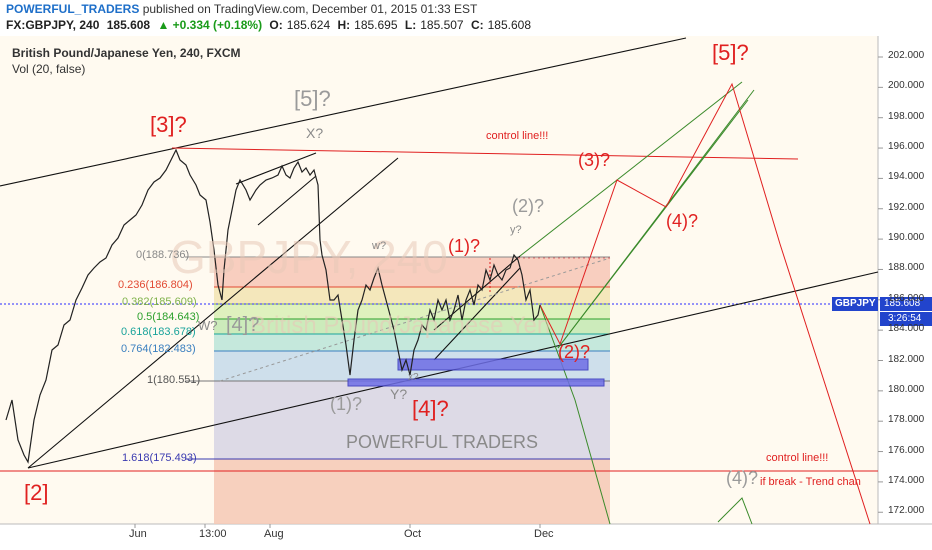 Image resolution: width=932 pixels, height=550 pixels. I want to click on price-axis-pane, so click(905, 293).